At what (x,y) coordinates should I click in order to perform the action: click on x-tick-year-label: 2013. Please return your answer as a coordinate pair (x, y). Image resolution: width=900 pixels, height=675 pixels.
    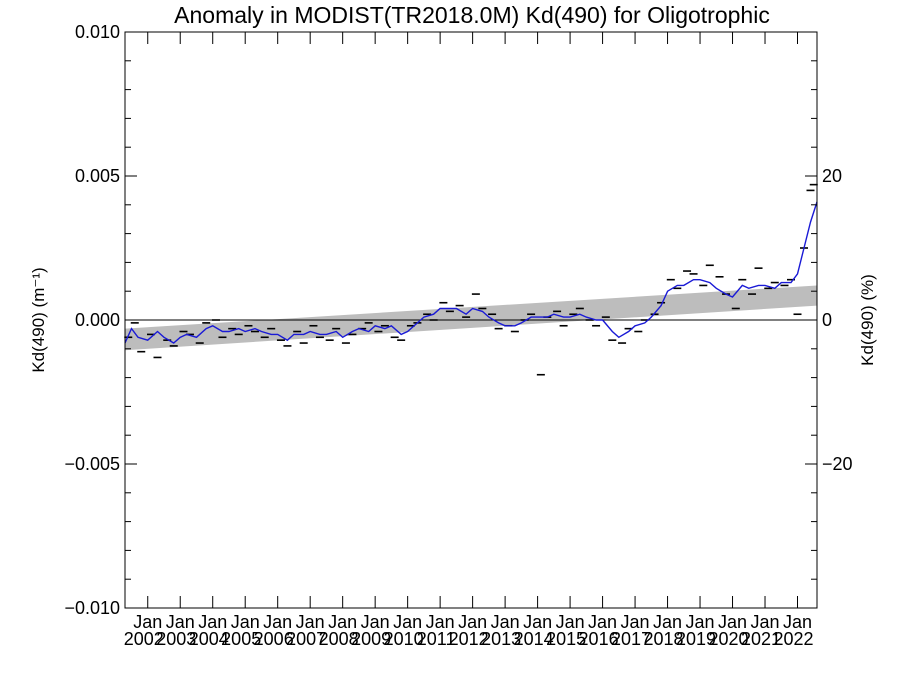
    Looking at the image, I should click on (501, 639).